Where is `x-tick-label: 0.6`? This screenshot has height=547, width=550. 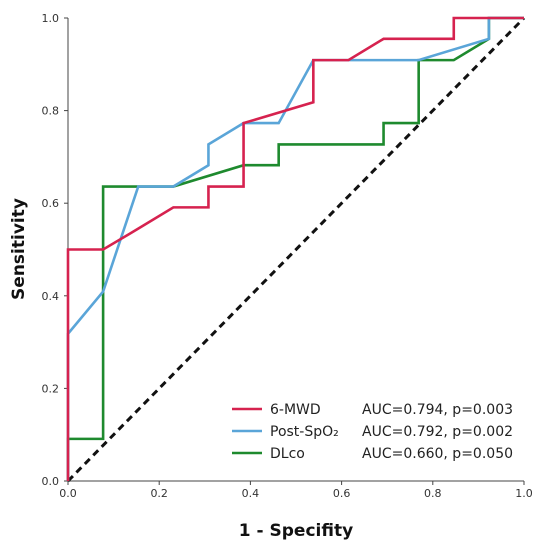 x-tick-label: 0.6 is located at coordinates (342, 493).